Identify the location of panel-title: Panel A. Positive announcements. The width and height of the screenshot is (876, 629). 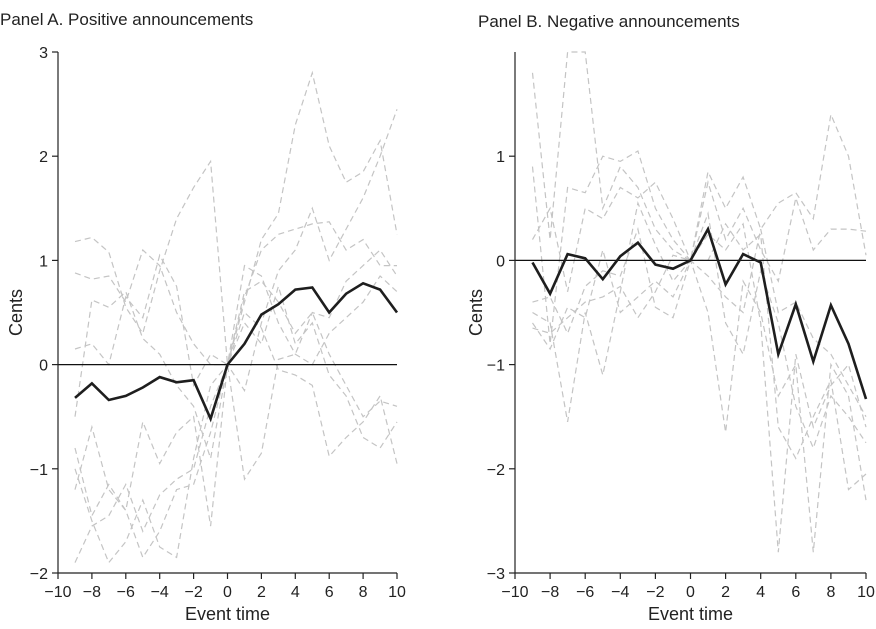
(126, 19).